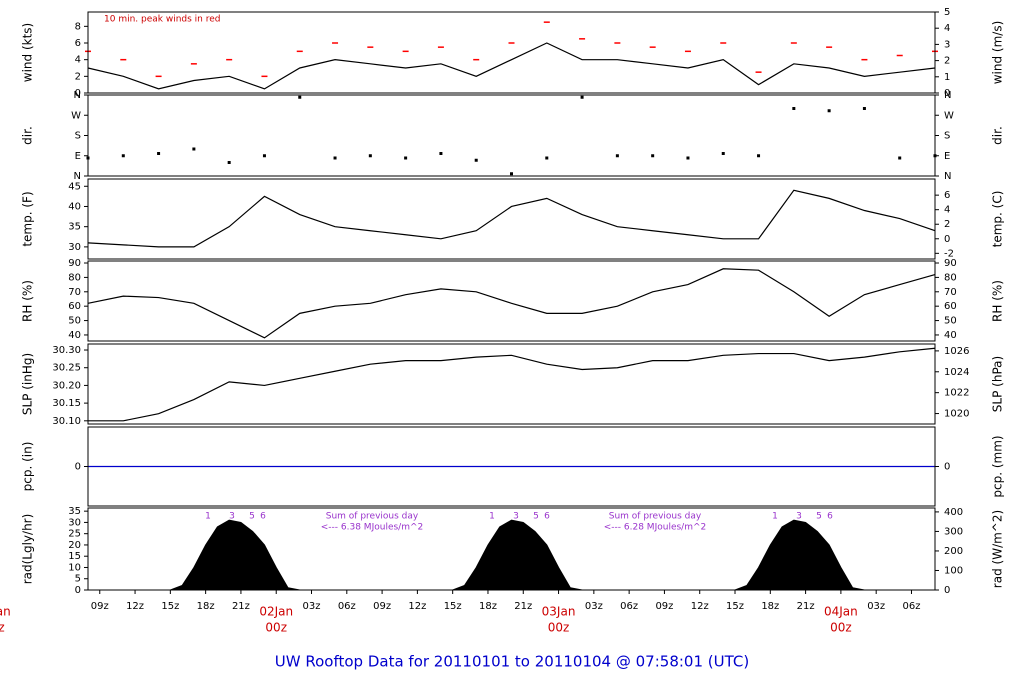  I want to click on y2-tick-label: 1026, so click(956, 351).